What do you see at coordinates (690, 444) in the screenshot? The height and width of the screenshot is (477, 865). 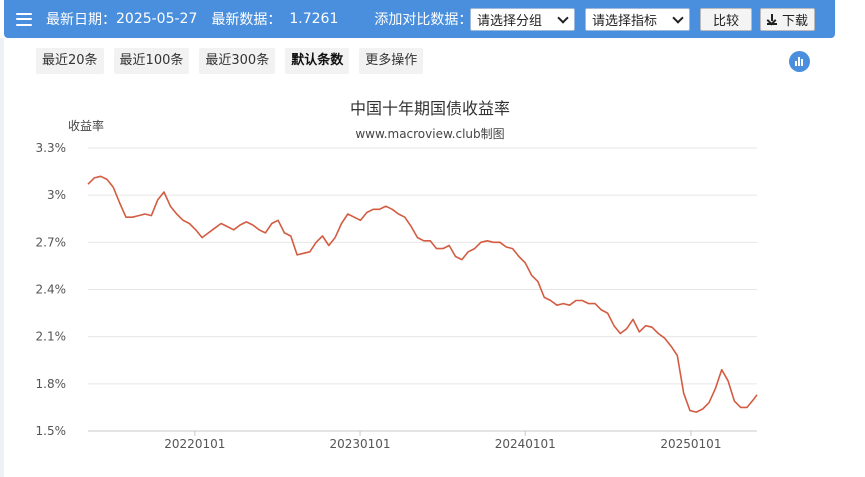 I see `x-tick-label: 20250101` at bounding box center [690, 444].